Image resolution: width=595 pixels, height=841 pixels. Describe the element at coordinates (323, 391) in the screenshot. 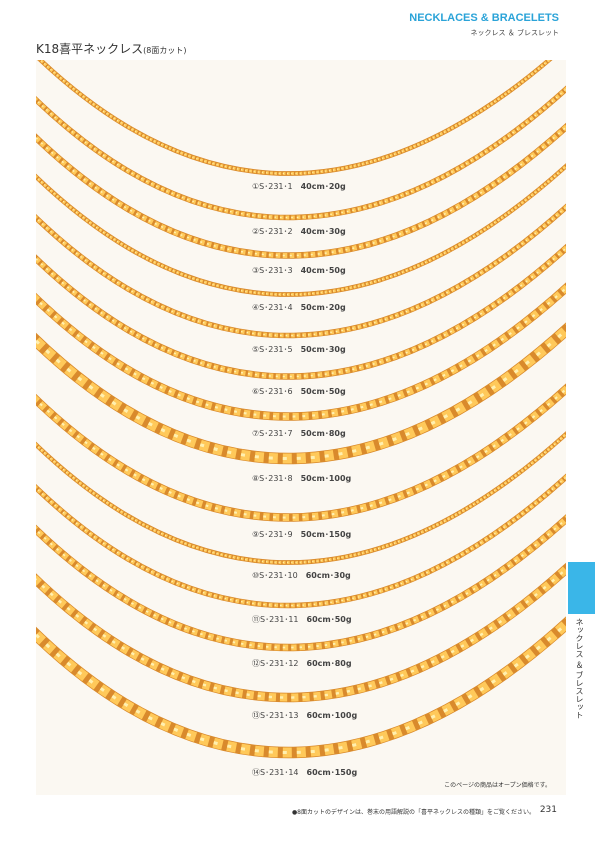

I see `item-spec: 50cm･50g` at that location.